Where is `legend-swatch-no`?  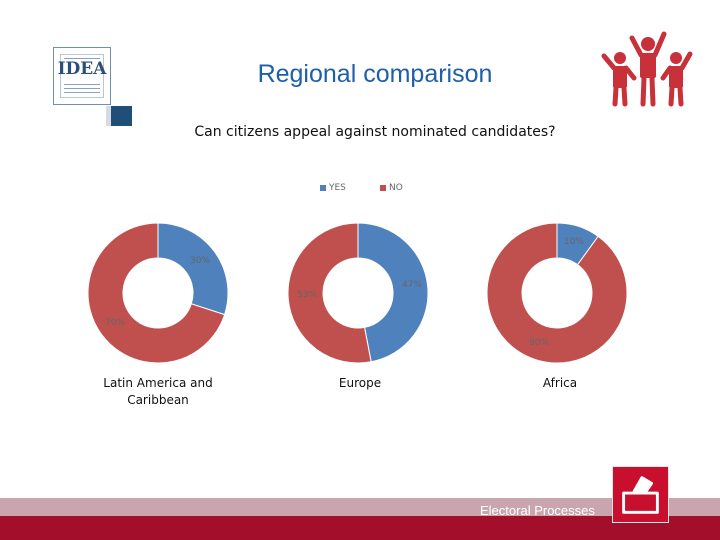
legend-swatch-no is located at coordinates (383, 187).